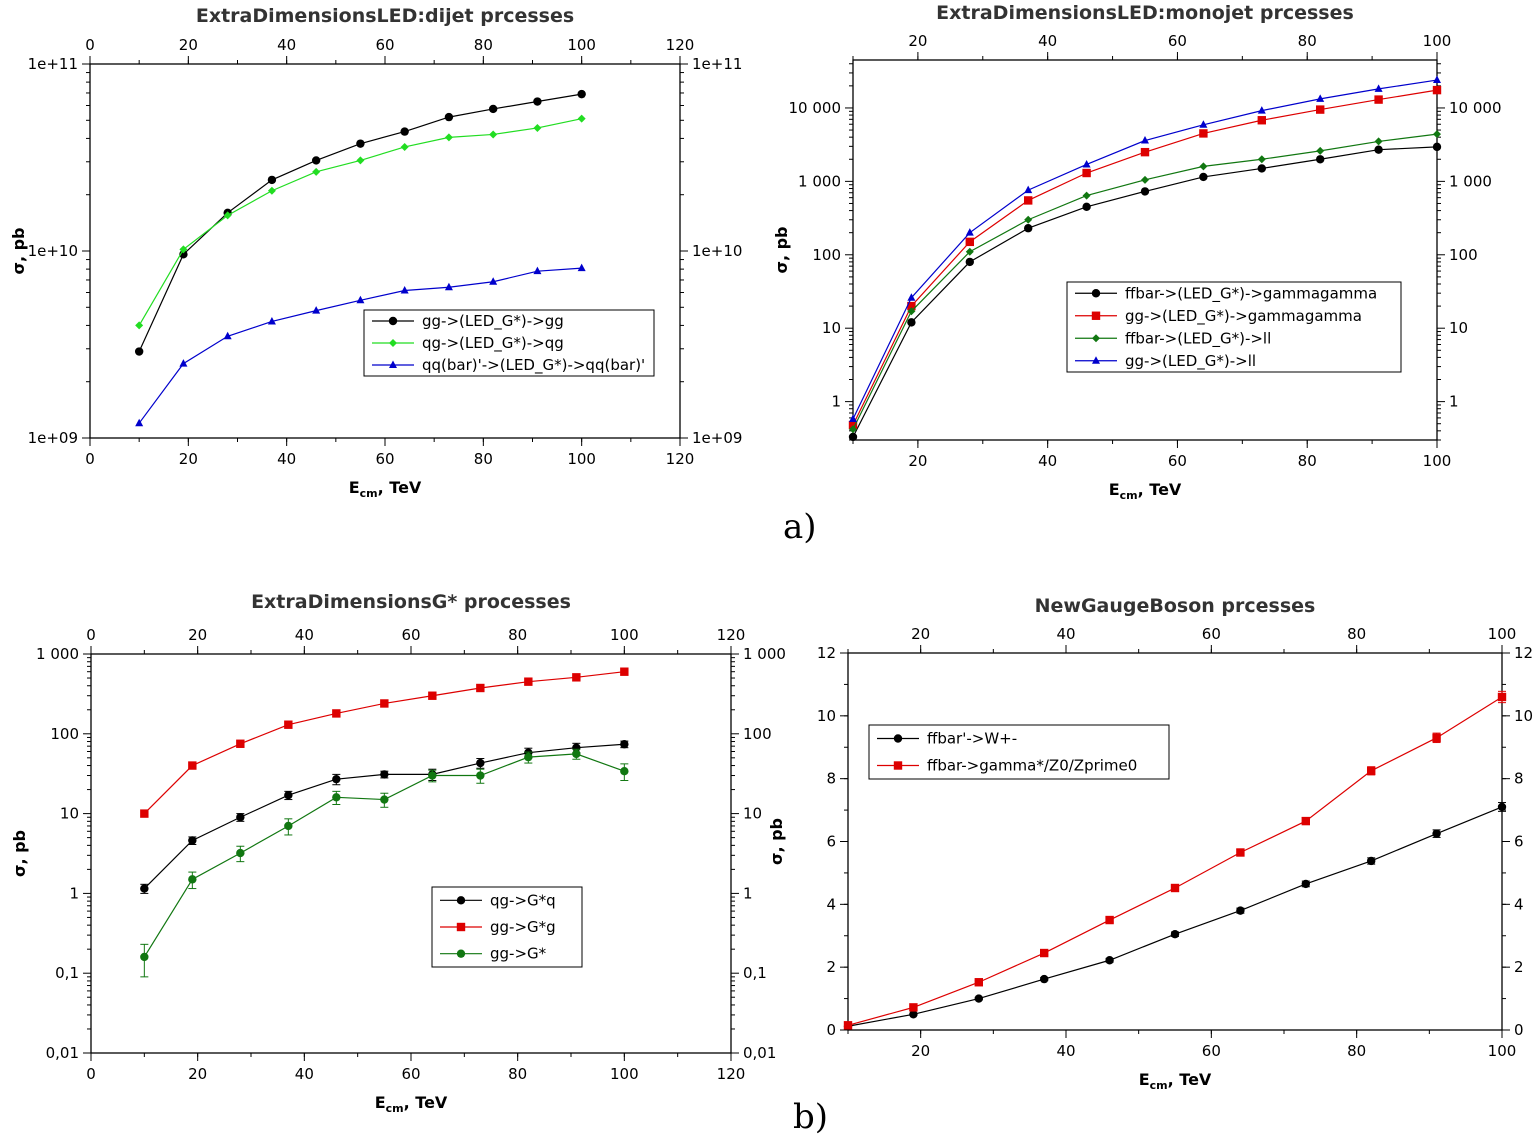  What do you see at coordinates (493, 321) in the screenshot?
I see `legend-label: gg->(LED_G*)->gg` at bounding box center [493, 321].